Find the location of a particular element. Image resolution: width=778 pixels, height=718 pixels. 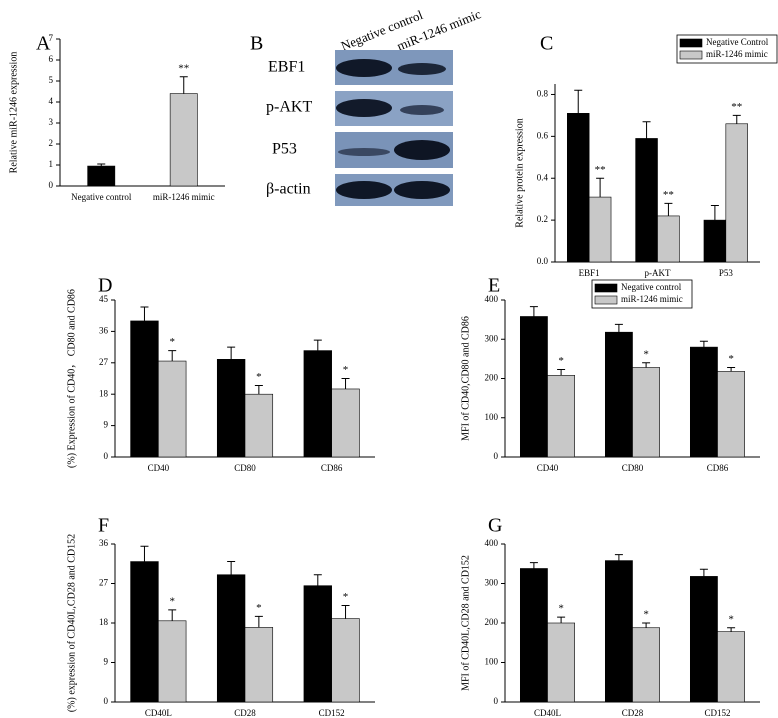

y-tick-label: 36 is located at coordinates (104, 543).